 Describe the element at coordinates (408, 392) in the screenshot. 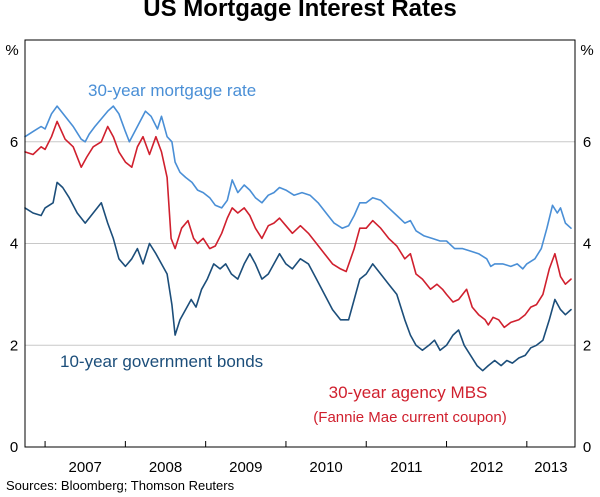

I see `annotation-agency-mbs: 30-year agency MBS` at that location.